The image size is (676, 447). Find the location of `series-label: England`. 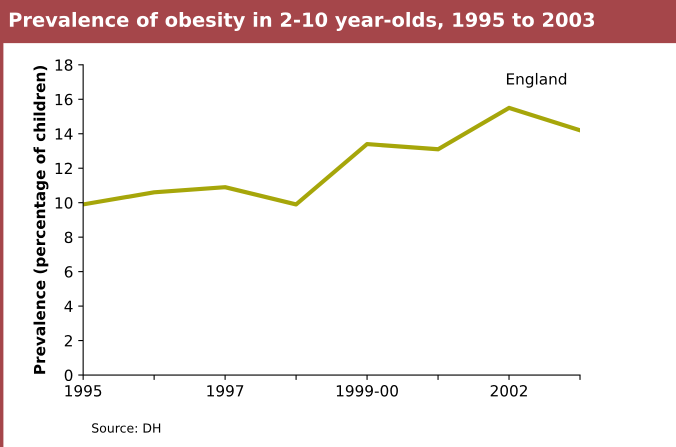

series-label: England is located at coordinates (536, 80).